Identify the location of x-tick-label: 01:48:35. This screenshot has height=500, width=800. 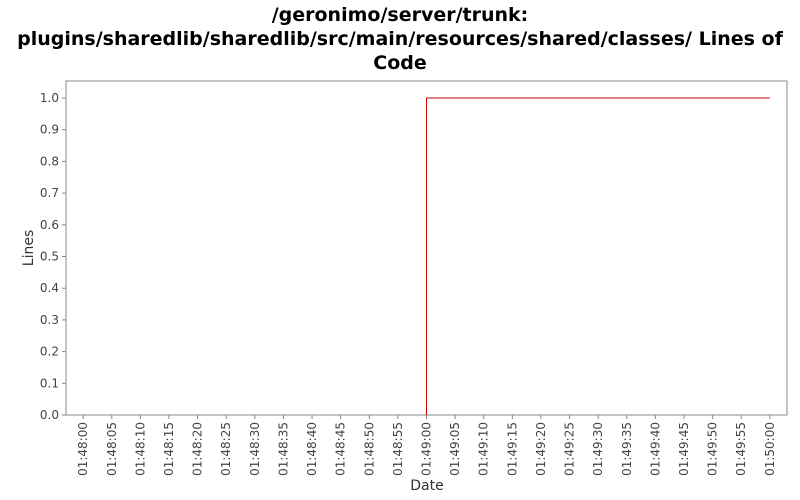
(283, 449).